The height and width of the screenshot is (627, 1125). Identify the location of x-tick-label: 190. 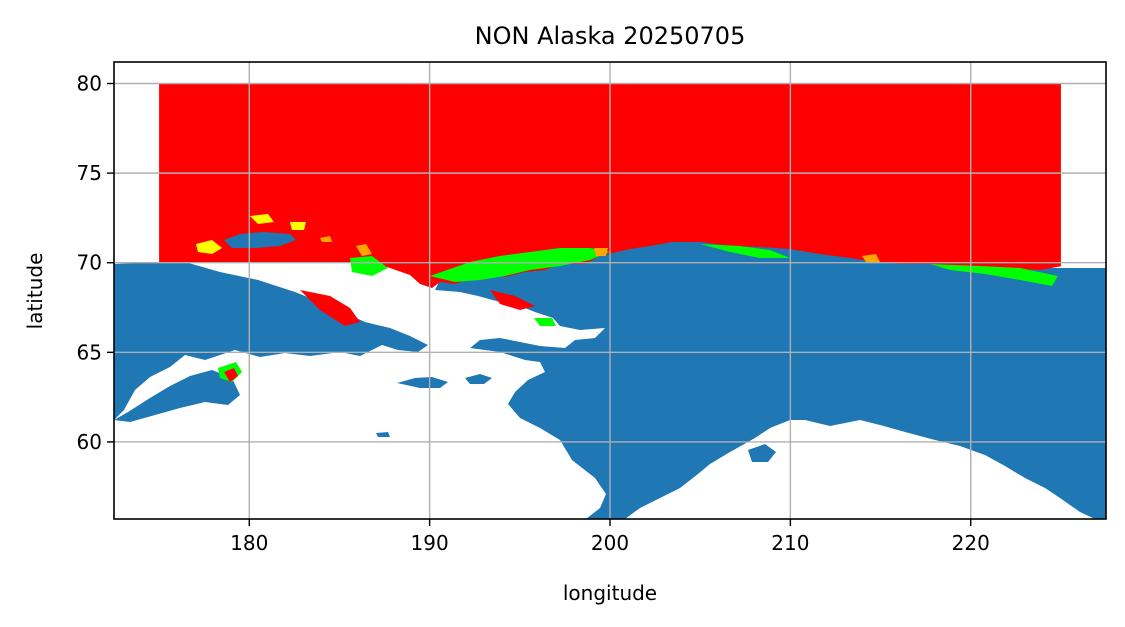
(430, 543).